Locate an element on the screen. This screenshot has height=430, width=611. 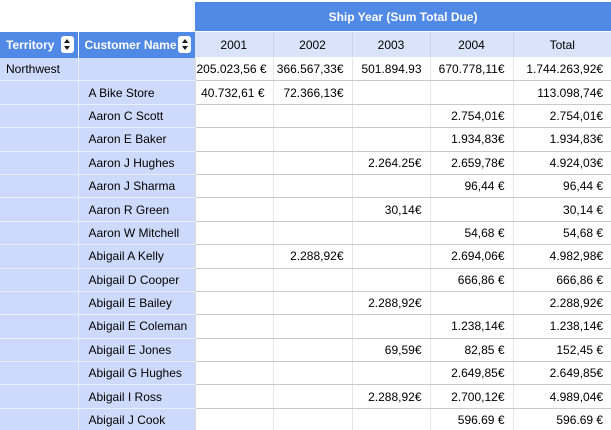
value-cell-2004: 82,85 € is located at coordinates (472, 350).